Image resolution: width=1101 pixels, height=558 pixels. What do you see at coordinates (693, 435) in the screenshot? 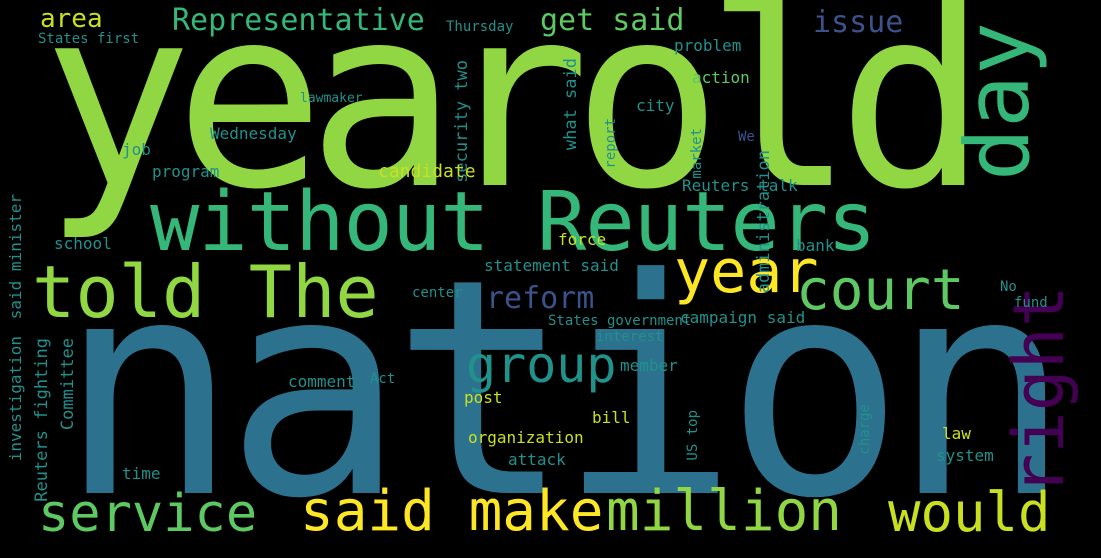
I see `word-us-top: US top` at bounding box center [693, 435].